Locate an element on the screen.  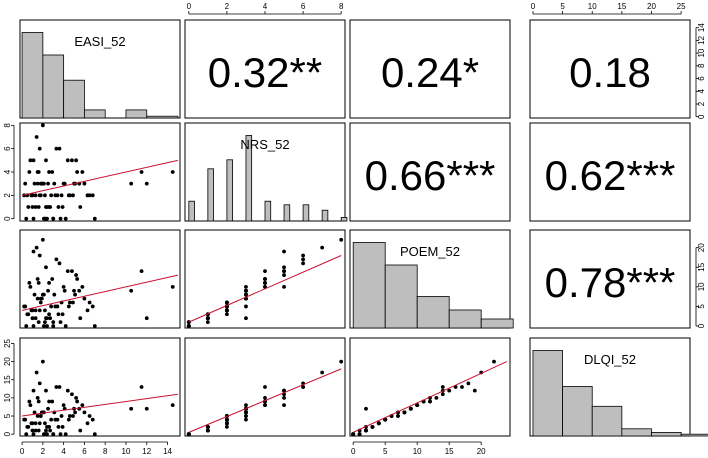
x-tick-label: 6 is located at coordinates (84, 451).